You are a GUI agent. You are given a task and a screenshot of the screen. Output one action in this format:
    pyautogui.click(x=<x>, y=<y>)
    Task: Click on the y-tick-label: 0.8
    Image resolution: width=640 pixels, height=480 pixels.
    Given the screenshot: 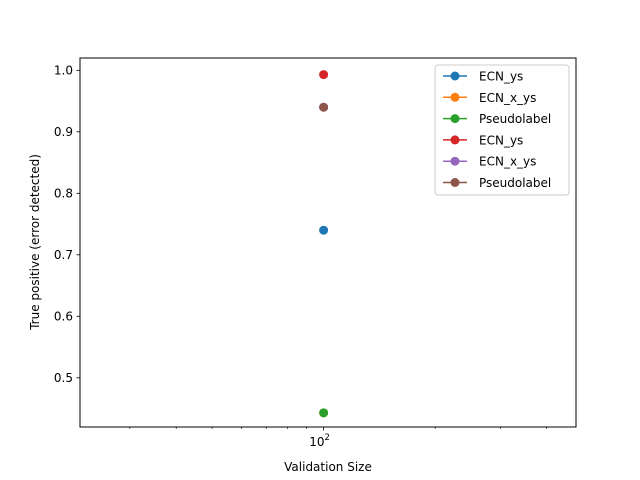 What is the action you would take?
    pyautogui.click(x=63, y=193)
    